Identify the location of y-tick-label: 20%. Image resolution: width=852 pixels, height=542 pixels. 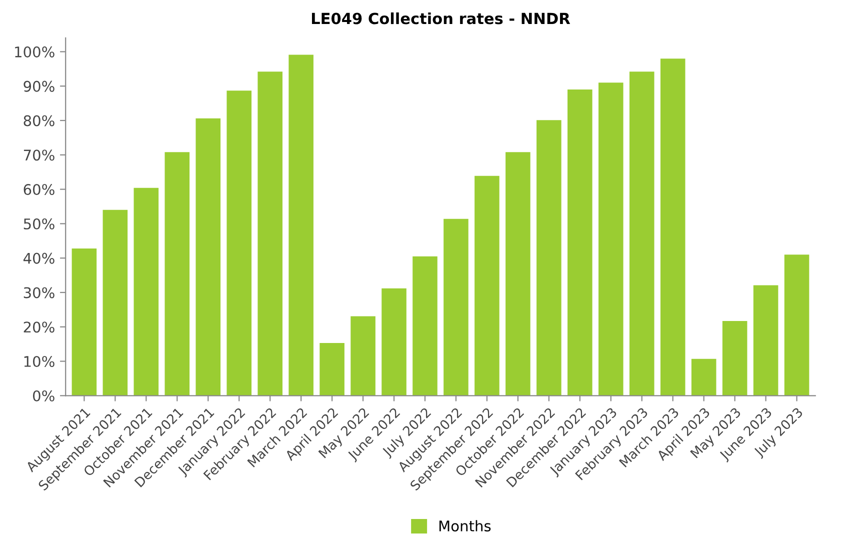
(39, 327).